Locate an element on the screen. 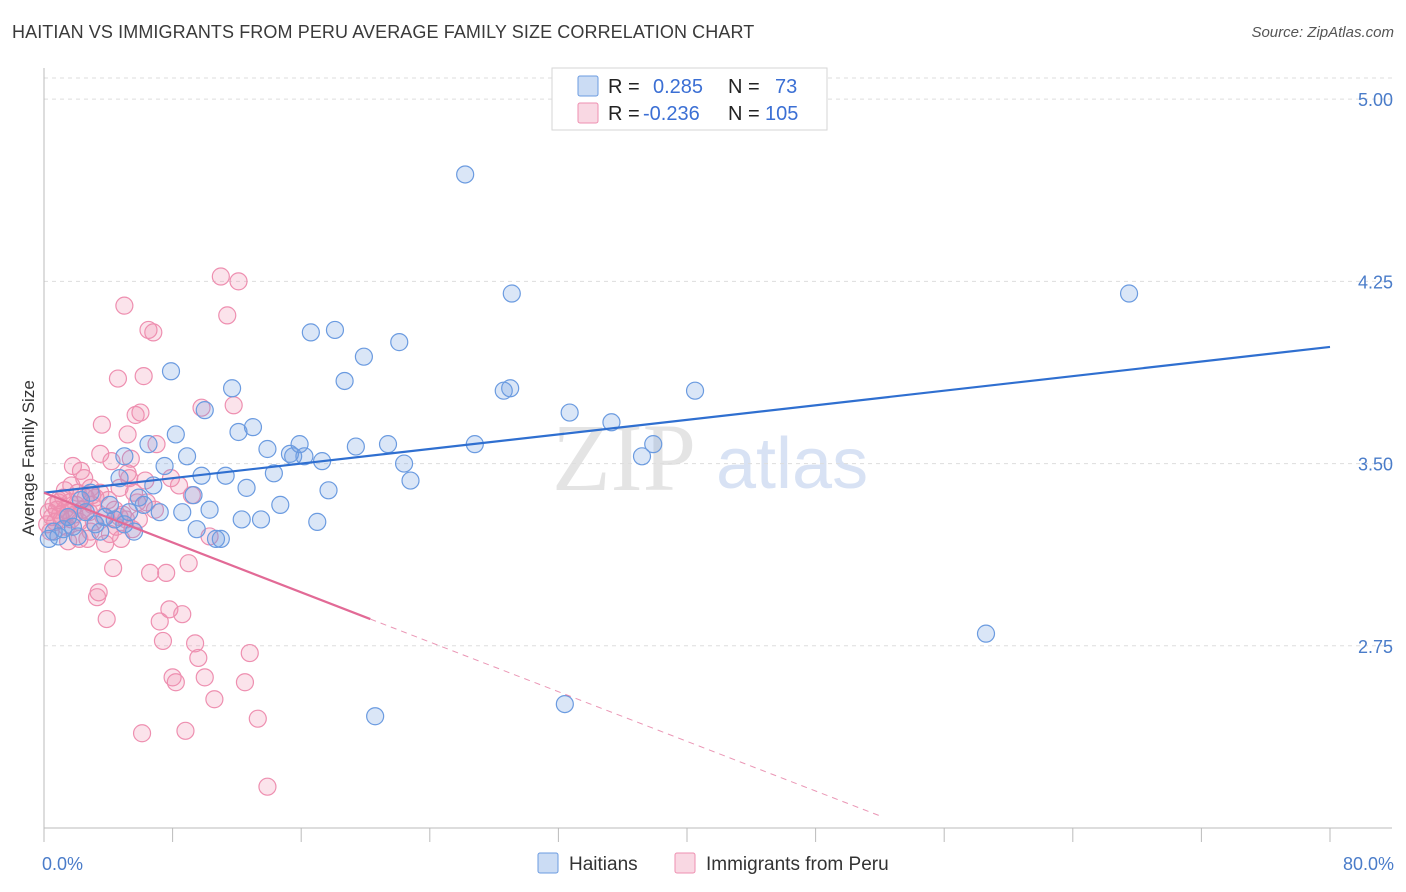 This screenshot has width=1406, height=892. legend-n-value-2: 105 is located at coordinates (781, 114).